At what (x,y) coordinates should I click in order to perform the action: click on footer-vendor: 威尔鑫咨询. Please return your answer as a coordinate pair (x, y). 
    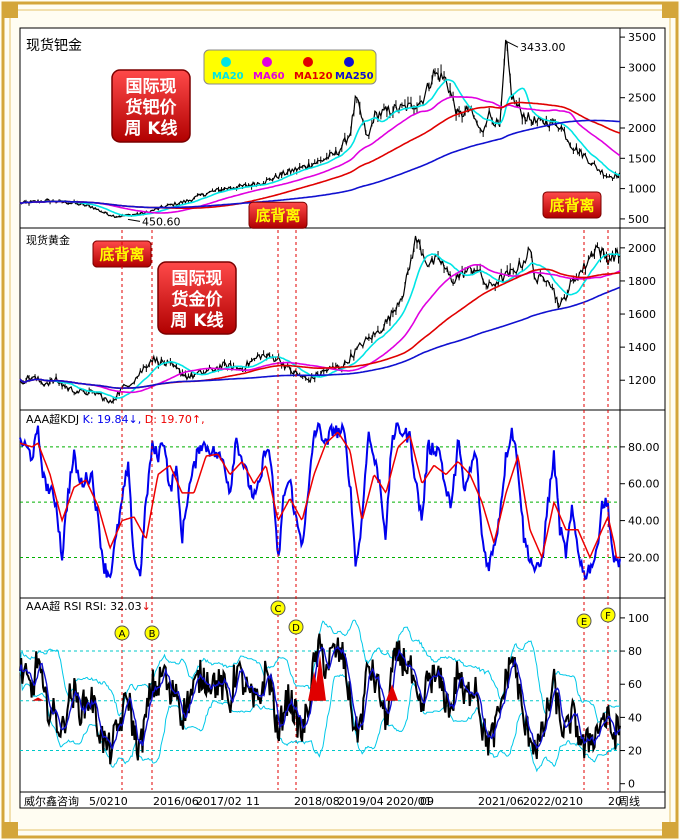
    Looking at the image, I should click on (51, 801).